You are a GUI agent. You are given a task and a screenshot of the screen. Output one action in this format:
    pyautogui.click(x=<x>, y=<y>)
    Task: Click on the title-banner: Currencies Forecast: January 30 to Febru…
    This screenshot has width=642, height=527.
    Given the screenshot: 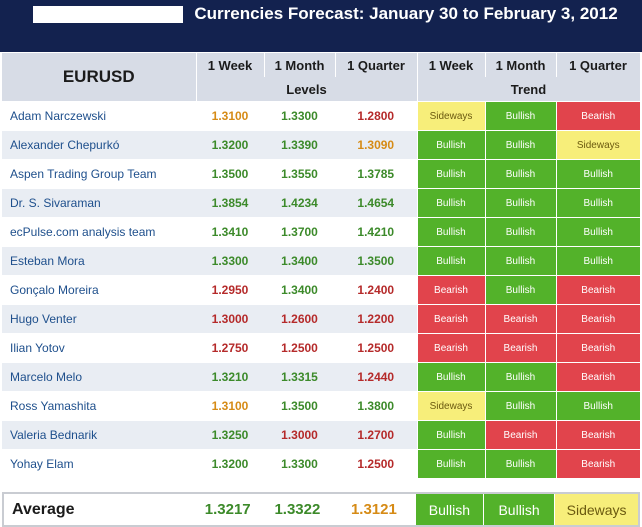 What is the action you would take?
    pyautogui.click(x=321, y=26)
    